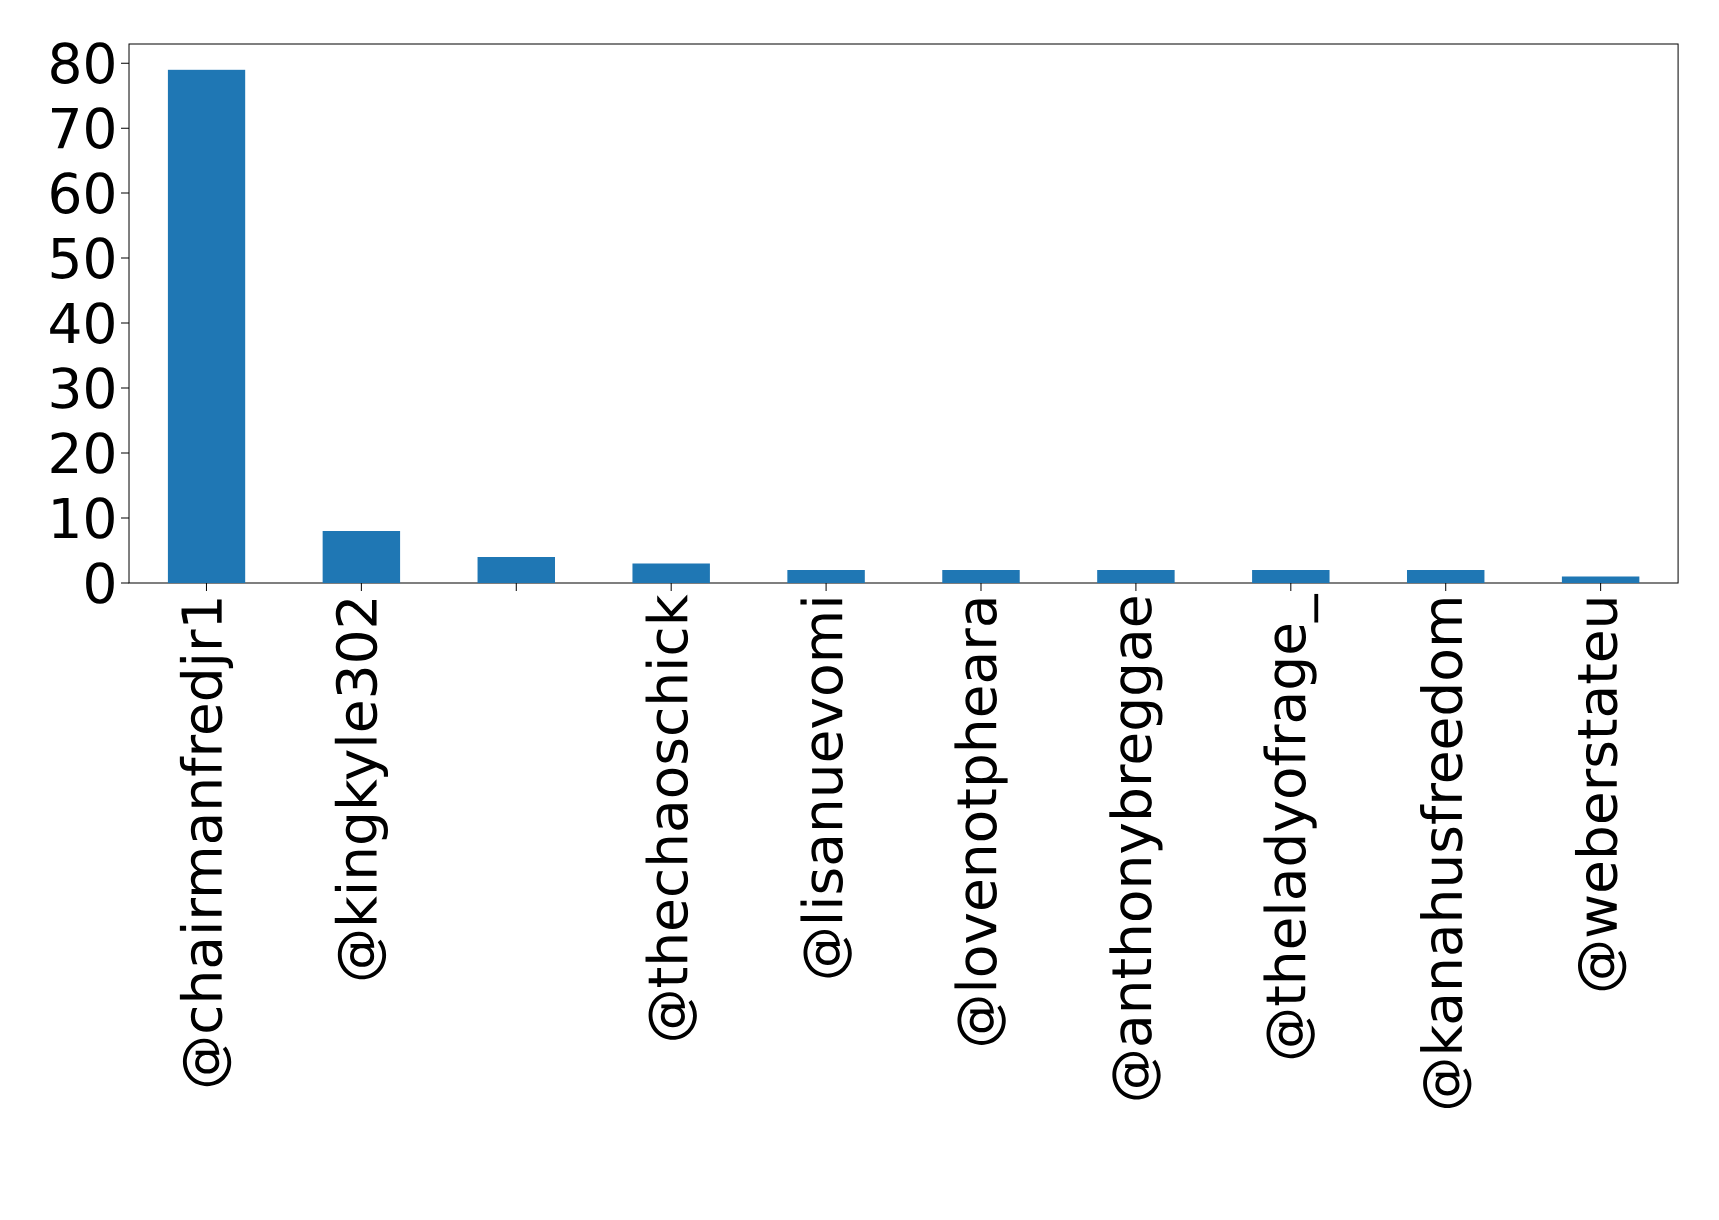 The height and width of the screenshot is (1220, 1719). Describe the element at coordinates (83, 518) in the screenshot. I see `y-tick-label: 10` at that location.